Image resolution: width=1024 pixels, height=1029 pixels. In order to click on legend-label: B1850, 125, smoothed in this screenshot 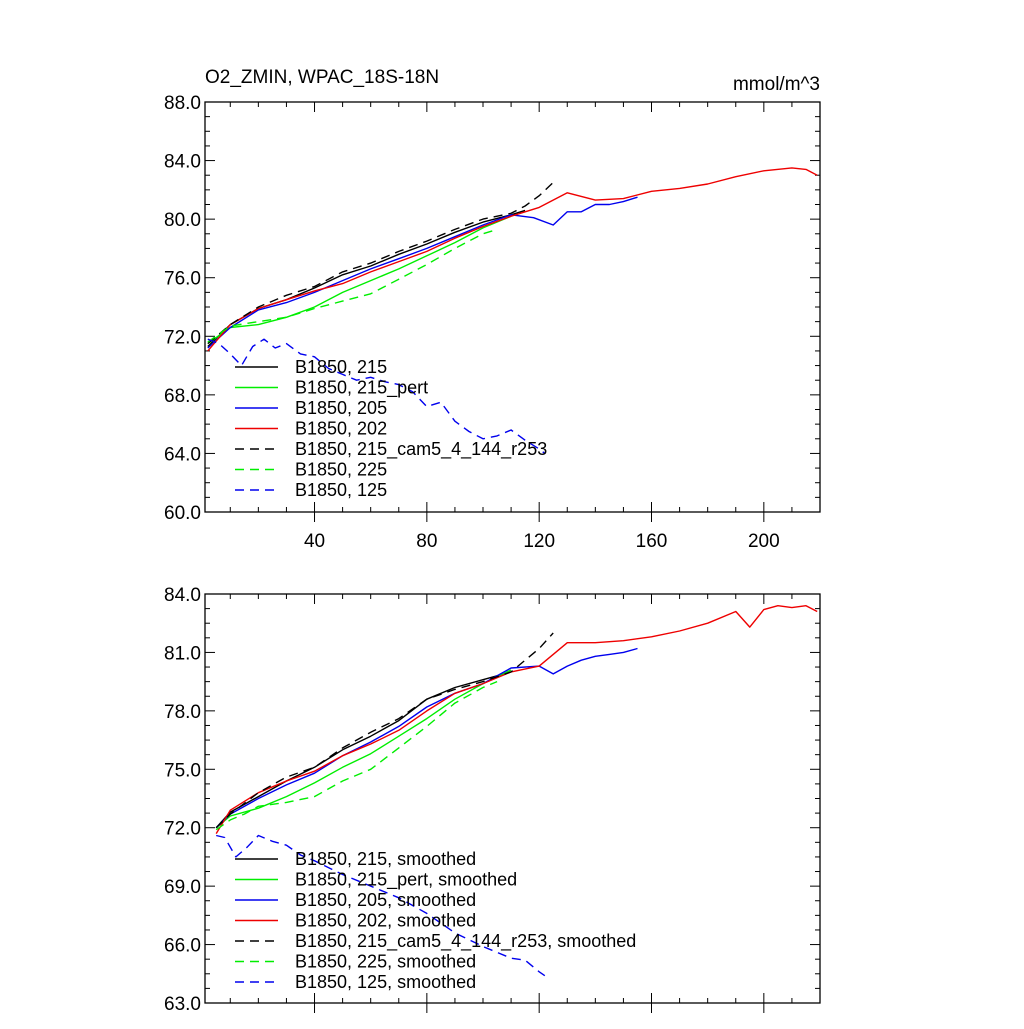, I will do `click(385, 982)`.